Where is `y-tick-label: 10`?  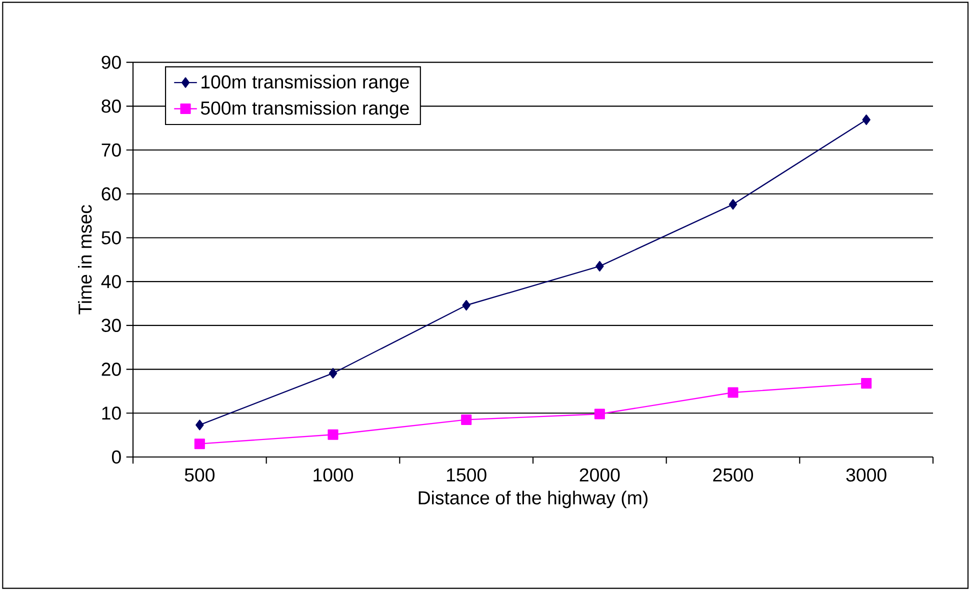
y-tick-label: 10 is located at coordinates (111, 413).